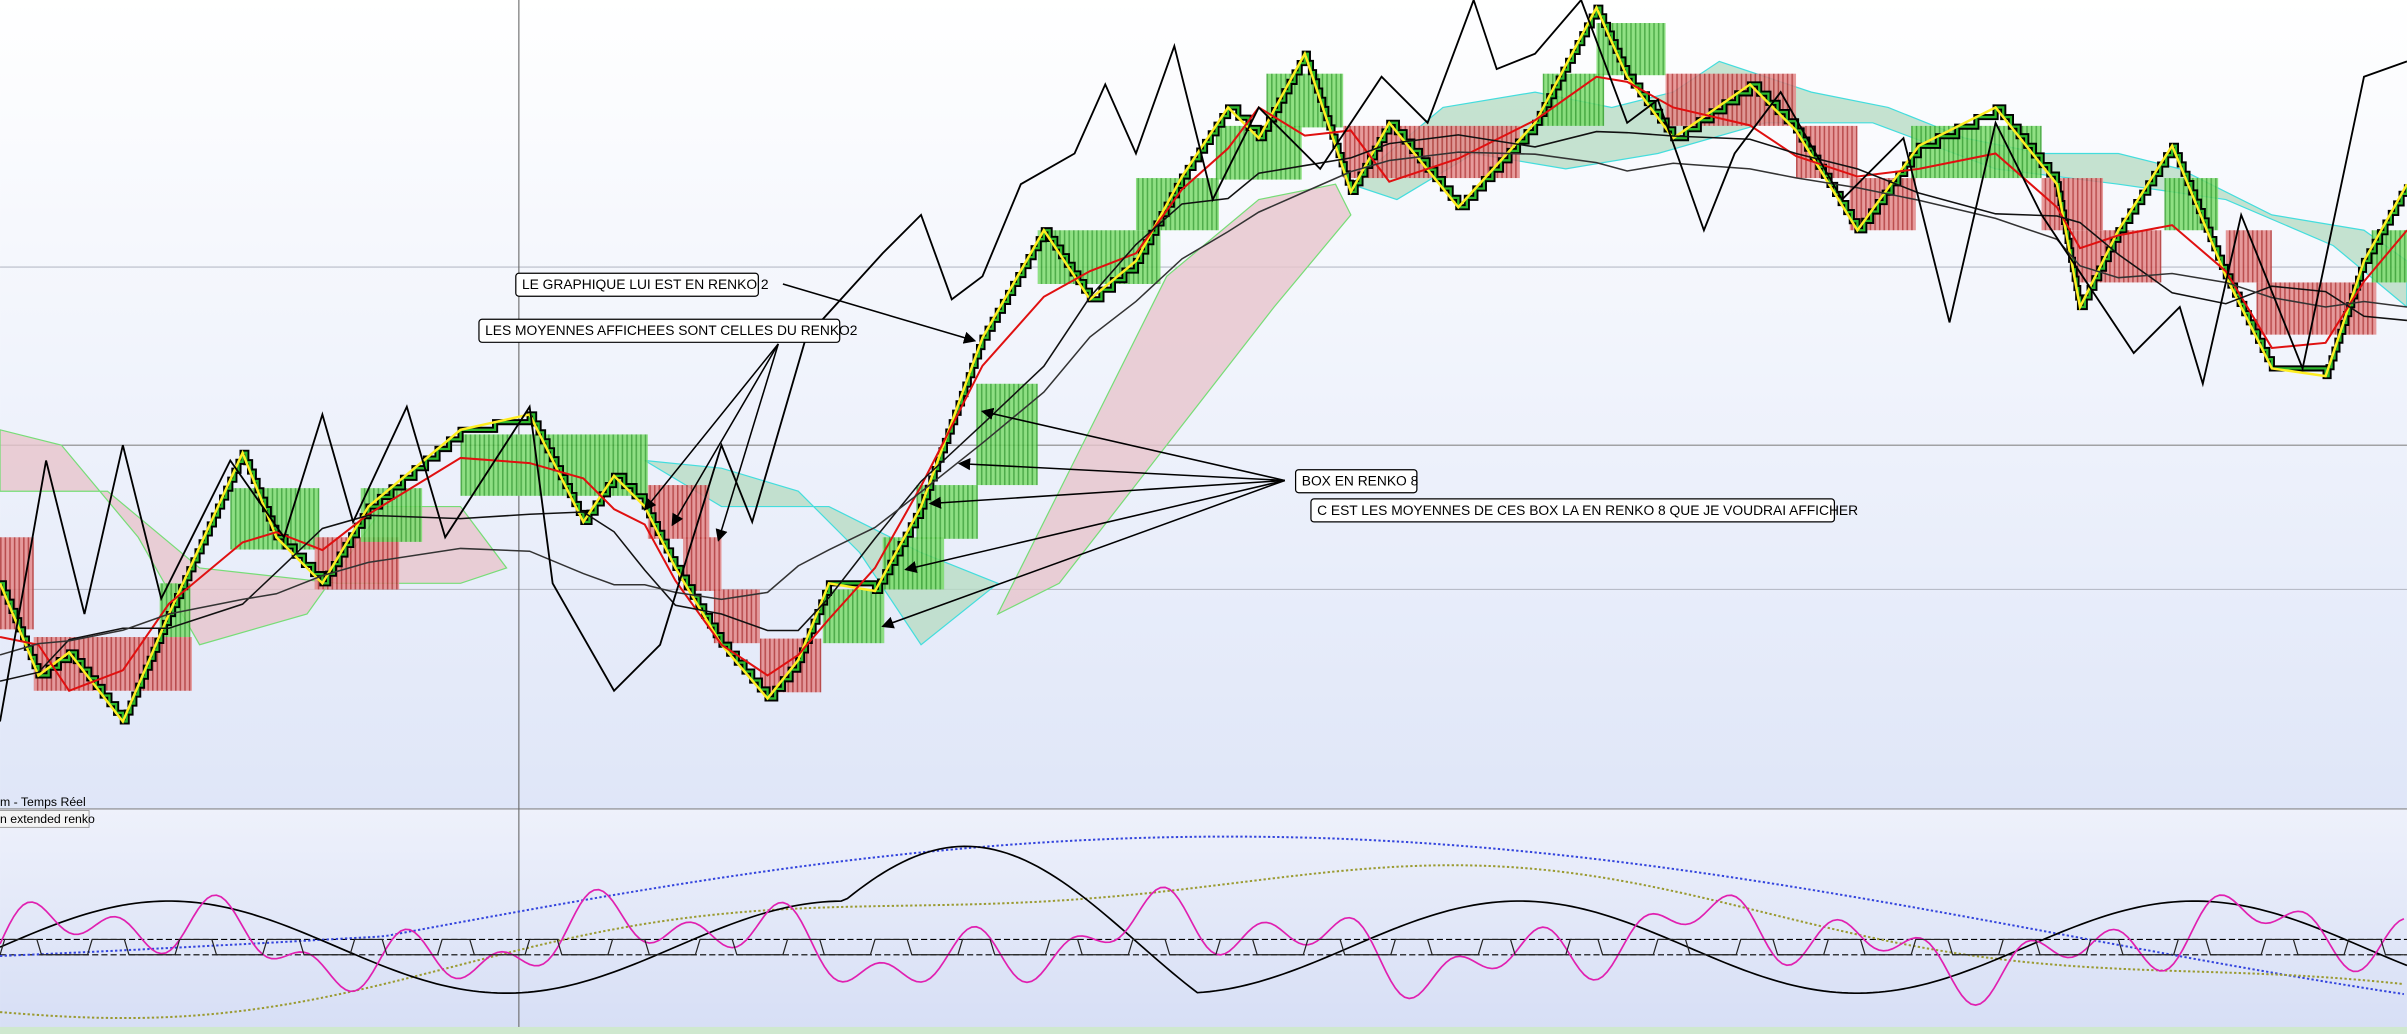 The width and height of the screenshot is (2407, 1034). Describe the element at coordinates (964, 456) in the screenshot. I see `annotations` at that location.